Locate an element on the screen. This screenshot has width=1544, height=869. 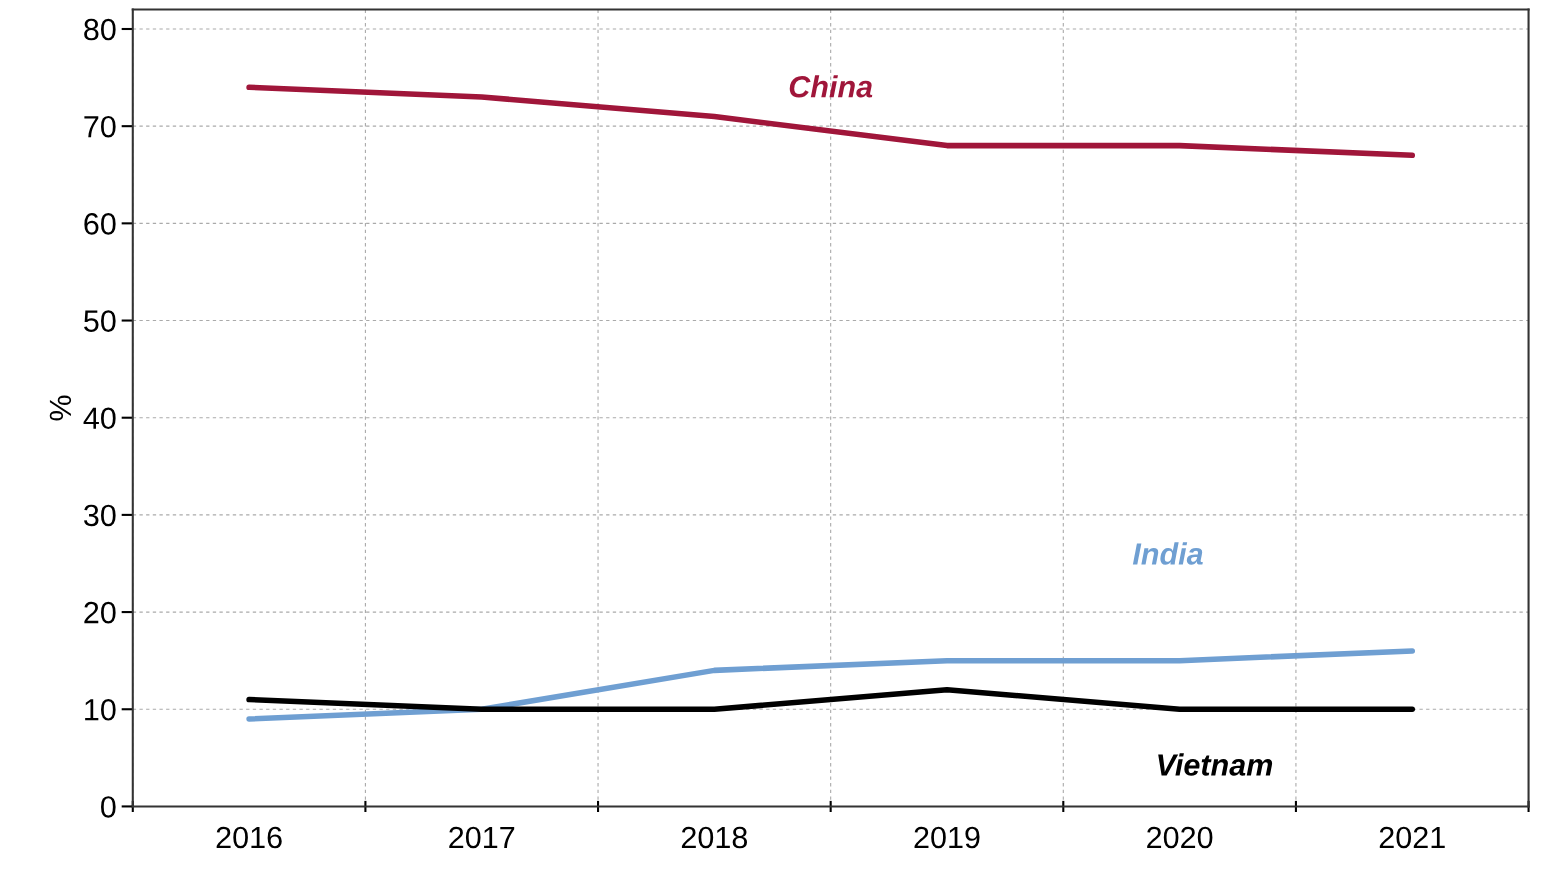
y-tick-label: 20 is located at coordinates (100, 612).